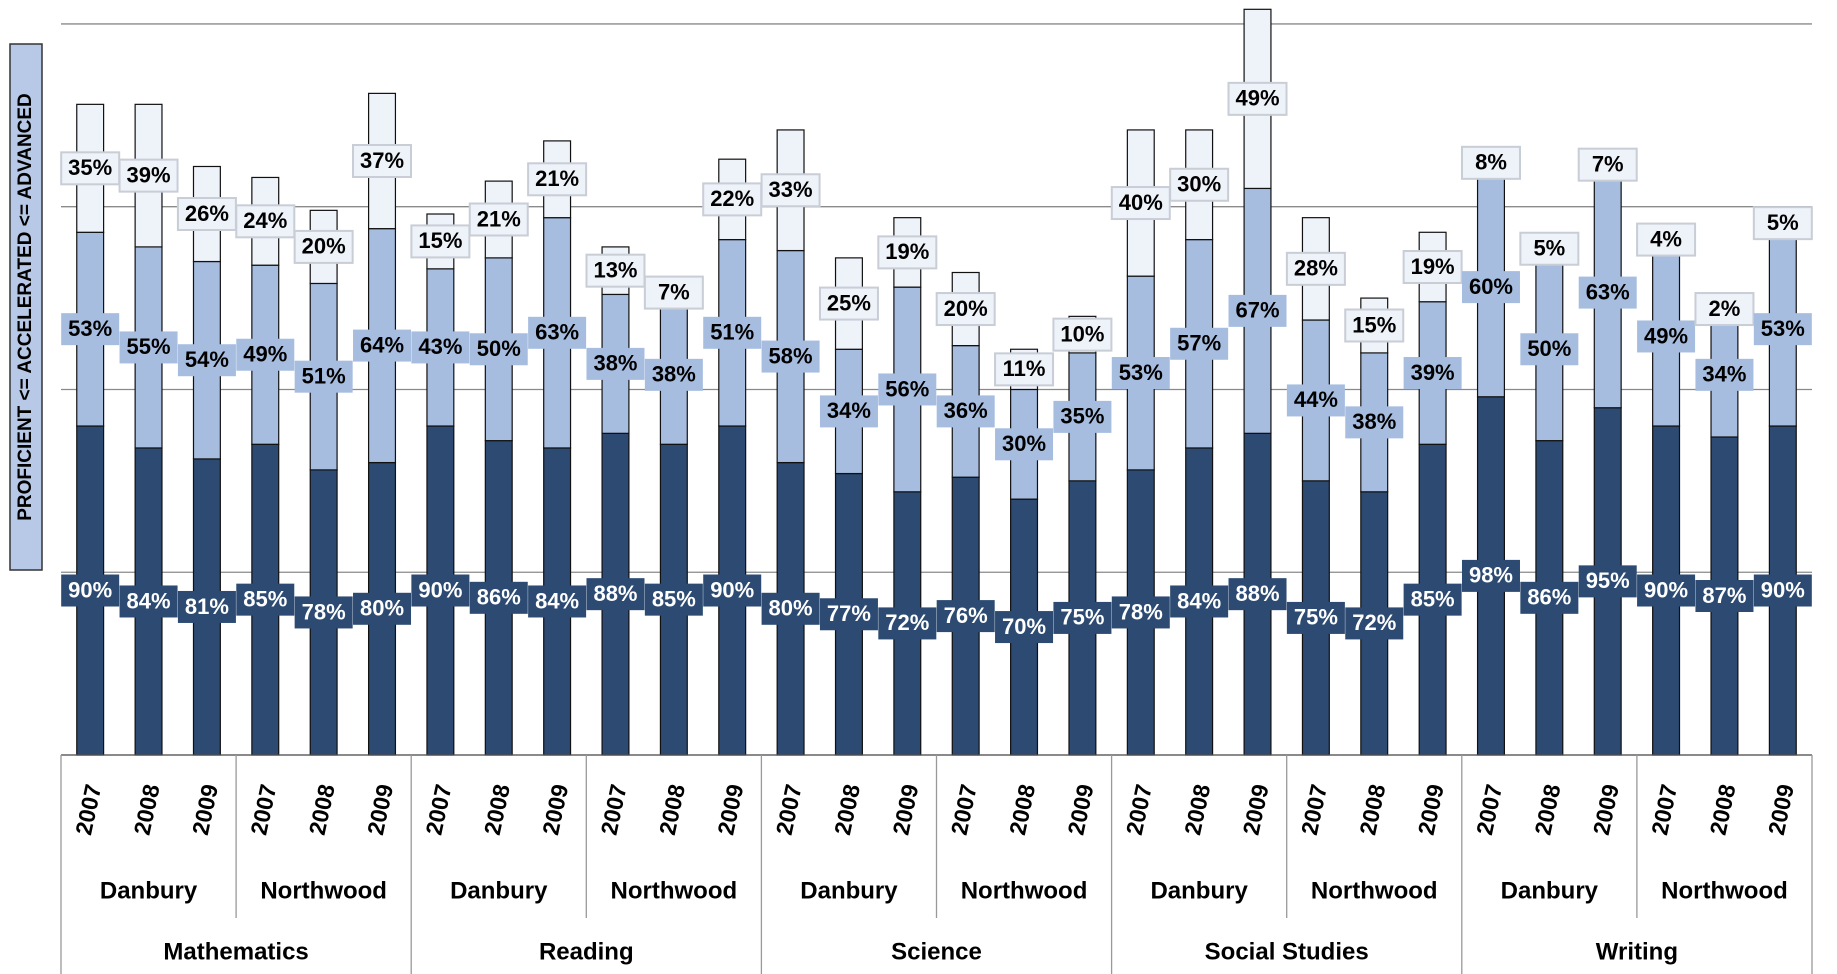 The height and width of the screenshot is (974, 1837). I want to click on data-label: 57%, so click(1199, 343).